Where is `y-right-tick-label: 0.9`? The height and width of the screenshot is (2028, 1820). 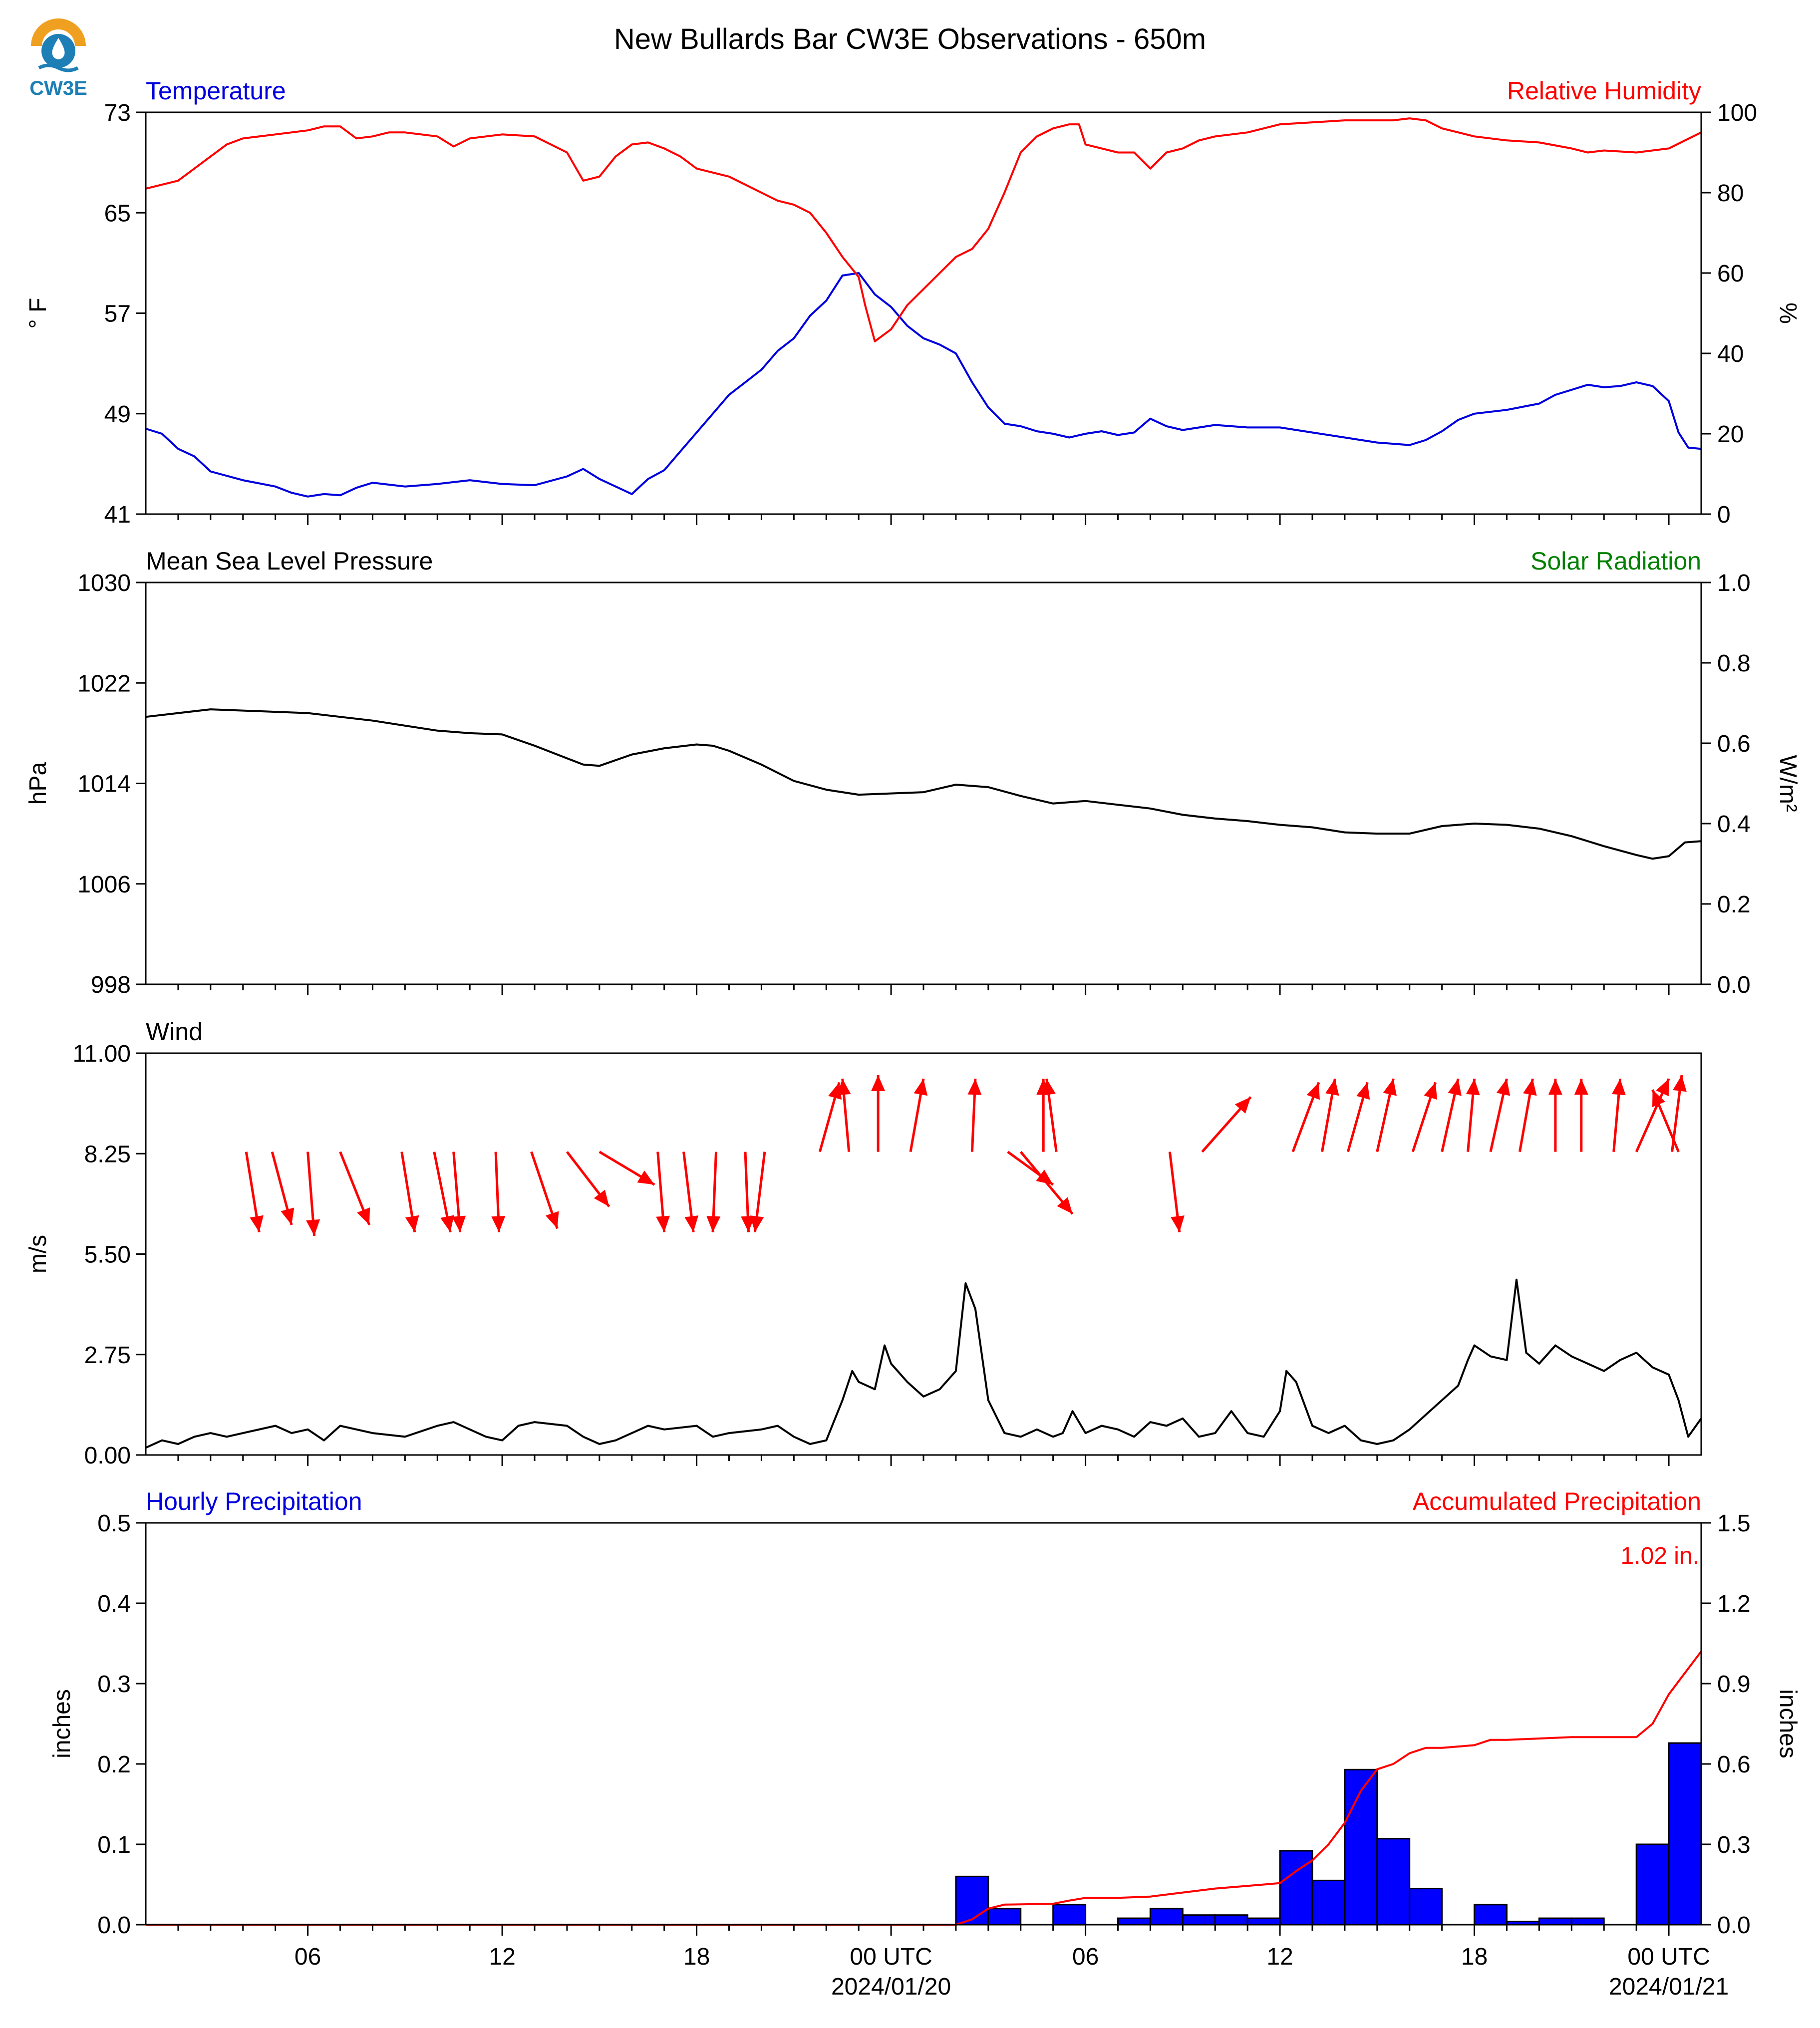 y-right-tick-label: 0.9 is located at coordinates (1734, 1684).